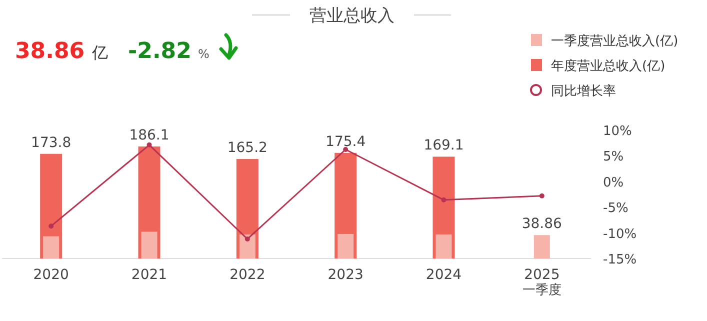 This screenshot has height=321, width=707. Describe the element at coordinates (346, 142) in the screenshot. I see `data-label: 175.4` at that location.